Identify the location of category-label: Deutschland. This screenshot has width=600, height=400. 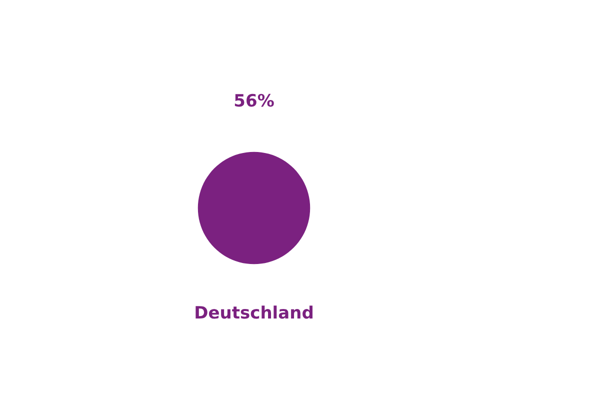
(254, 314).